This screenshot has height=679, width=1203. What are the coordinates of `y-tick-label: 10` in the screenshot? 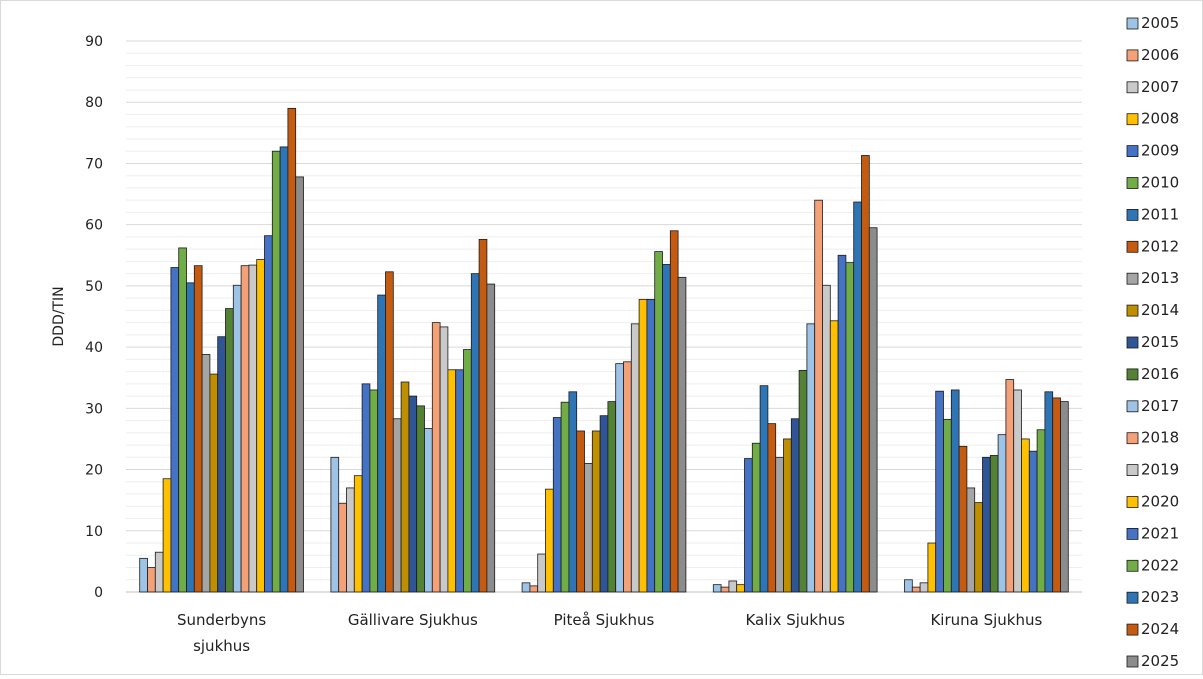 It's located at (94, 532).